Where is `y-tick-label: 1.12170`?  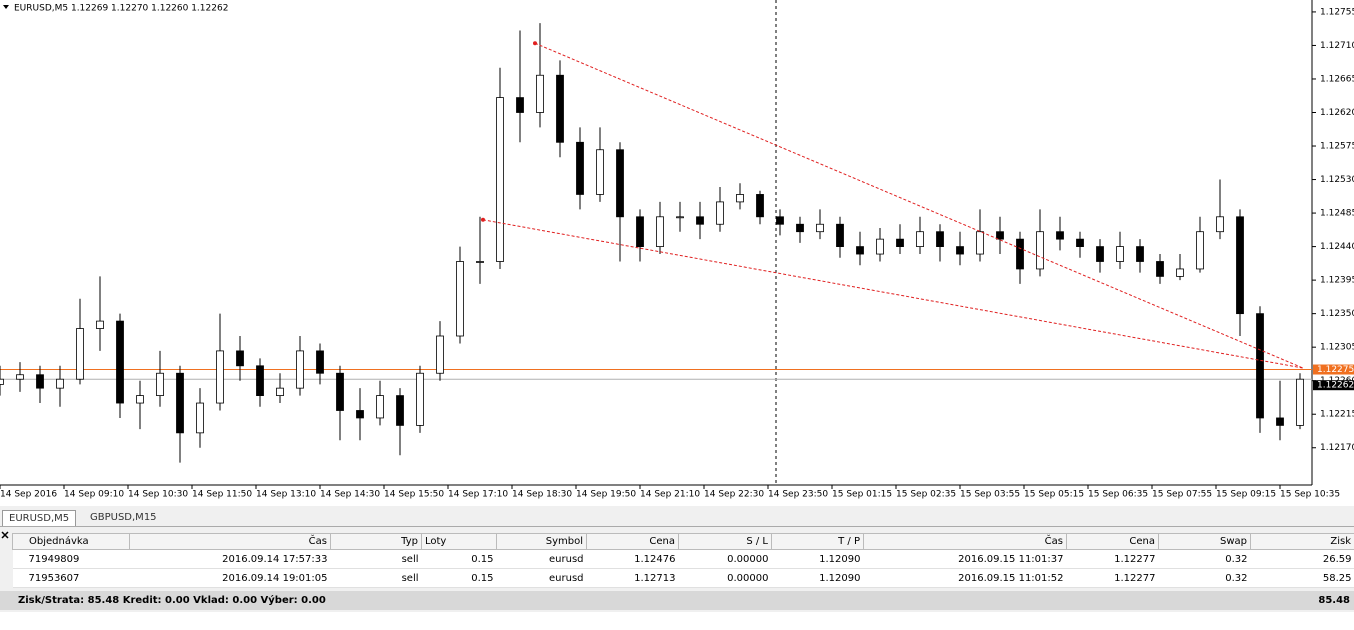
y-tick-label: 1.12170 is located at coordinates (1337, 448).